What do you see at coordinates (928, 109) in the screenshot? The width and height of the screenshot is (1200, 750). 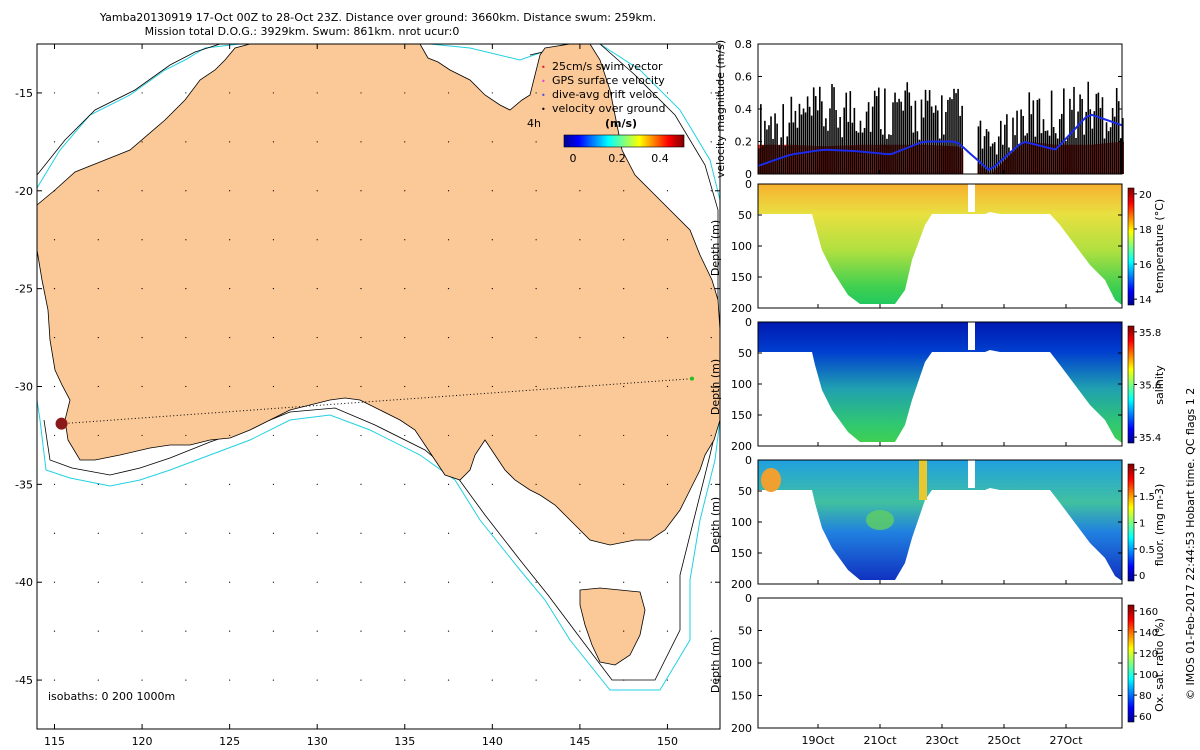 I see `velocity-y-axis: 0 0.2 0.4 0.6 0.8` at bounding box center [928, 109].